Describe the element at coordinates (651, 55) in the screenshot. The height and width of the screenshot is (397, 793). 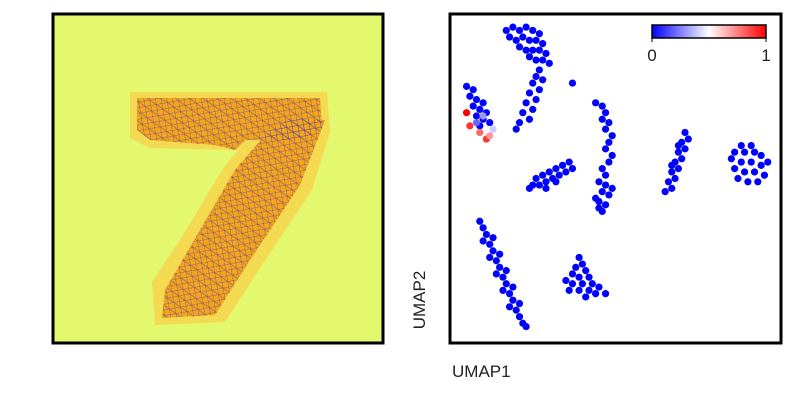
I see `colorbar-tick-label: 0` at that location.